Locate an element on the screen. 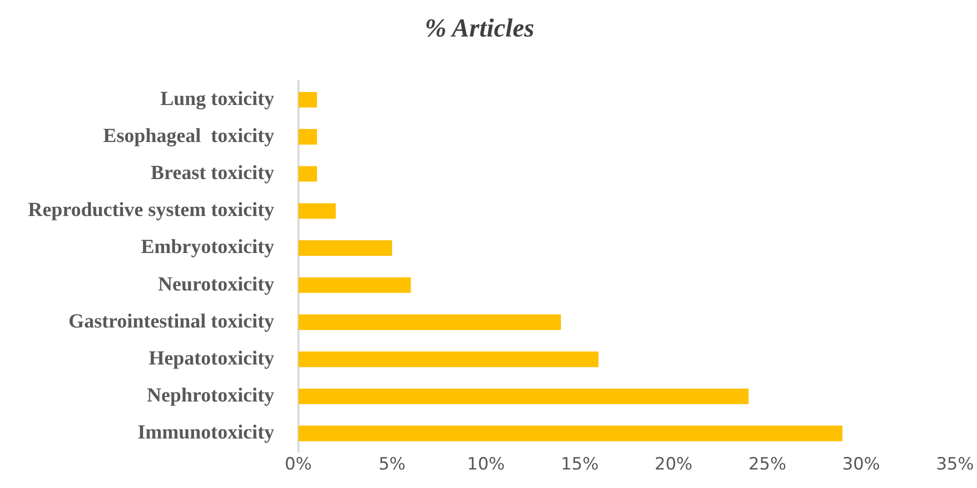  x-tick-label: 10% is located at coordinates (485, 464).